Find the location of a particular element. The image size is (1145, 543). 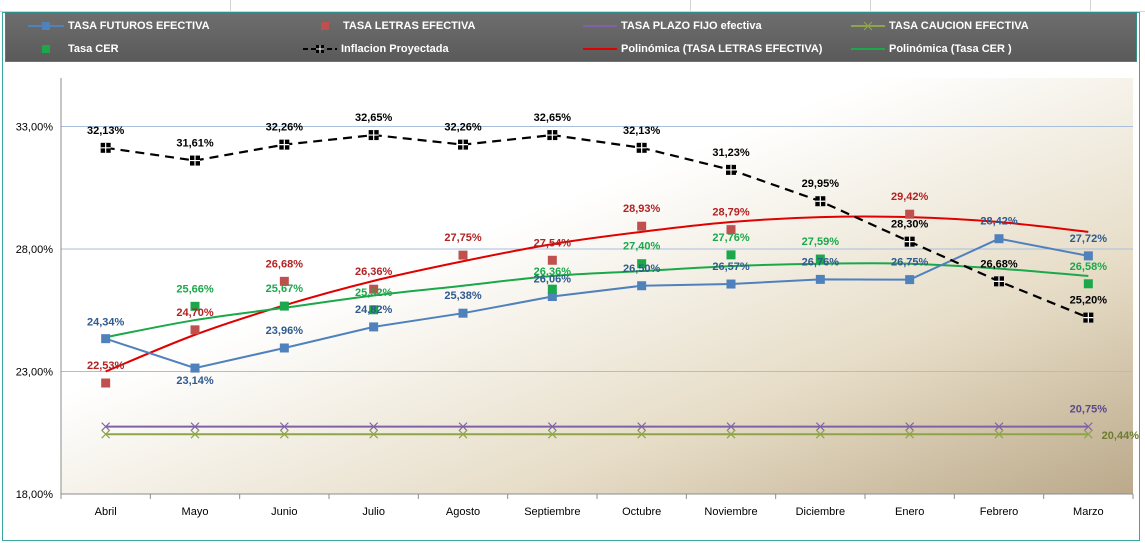

legend-marker-cer is located at coordinates (46, 49).